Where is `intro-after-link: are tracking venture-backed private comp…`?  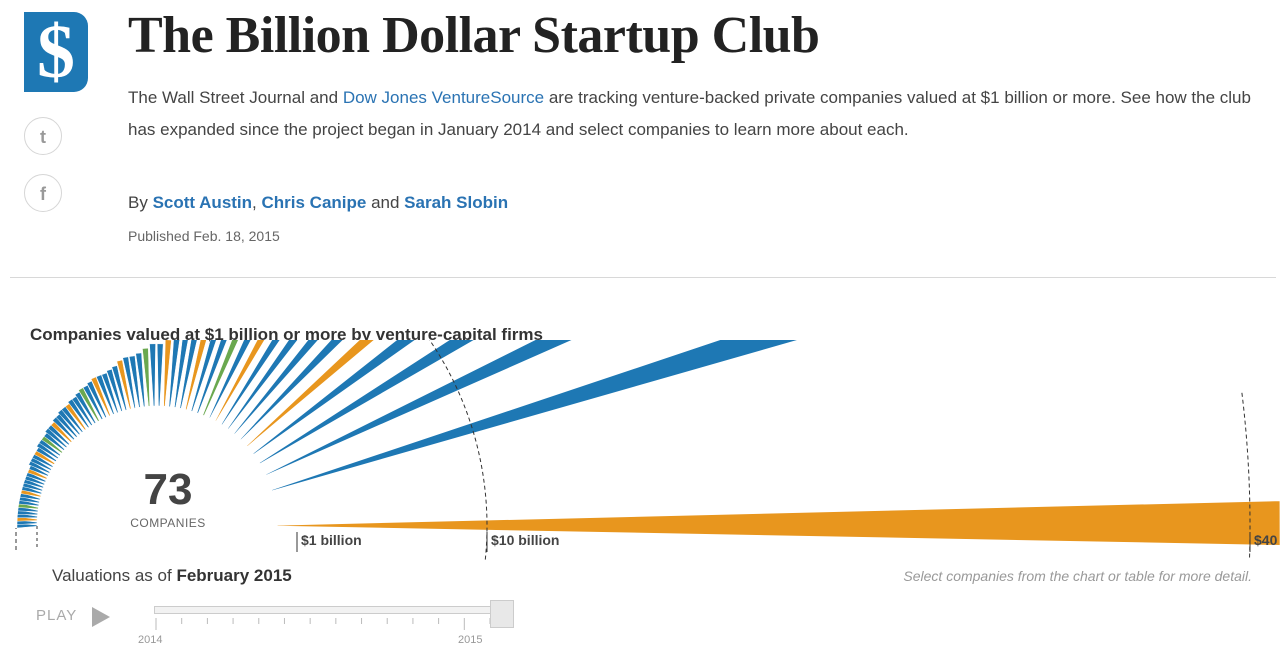 intro-after-link: are tracking venture-backed private comp… is located at coordinates (689, 113).